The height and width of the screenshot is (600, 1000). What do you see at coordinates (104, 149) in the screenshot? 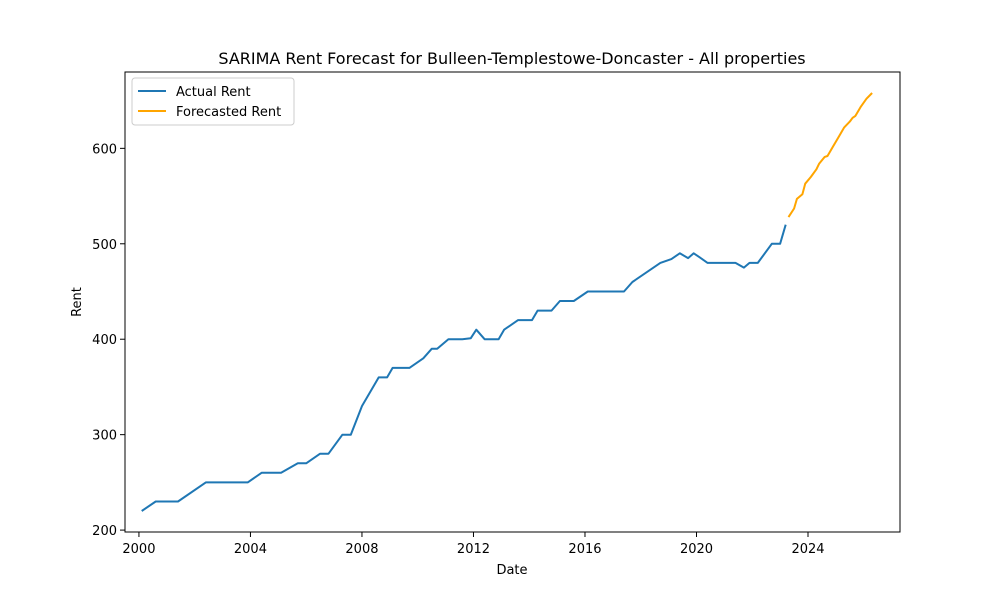
I see `y-tick-label: 600` at bounding box center [104, 149].